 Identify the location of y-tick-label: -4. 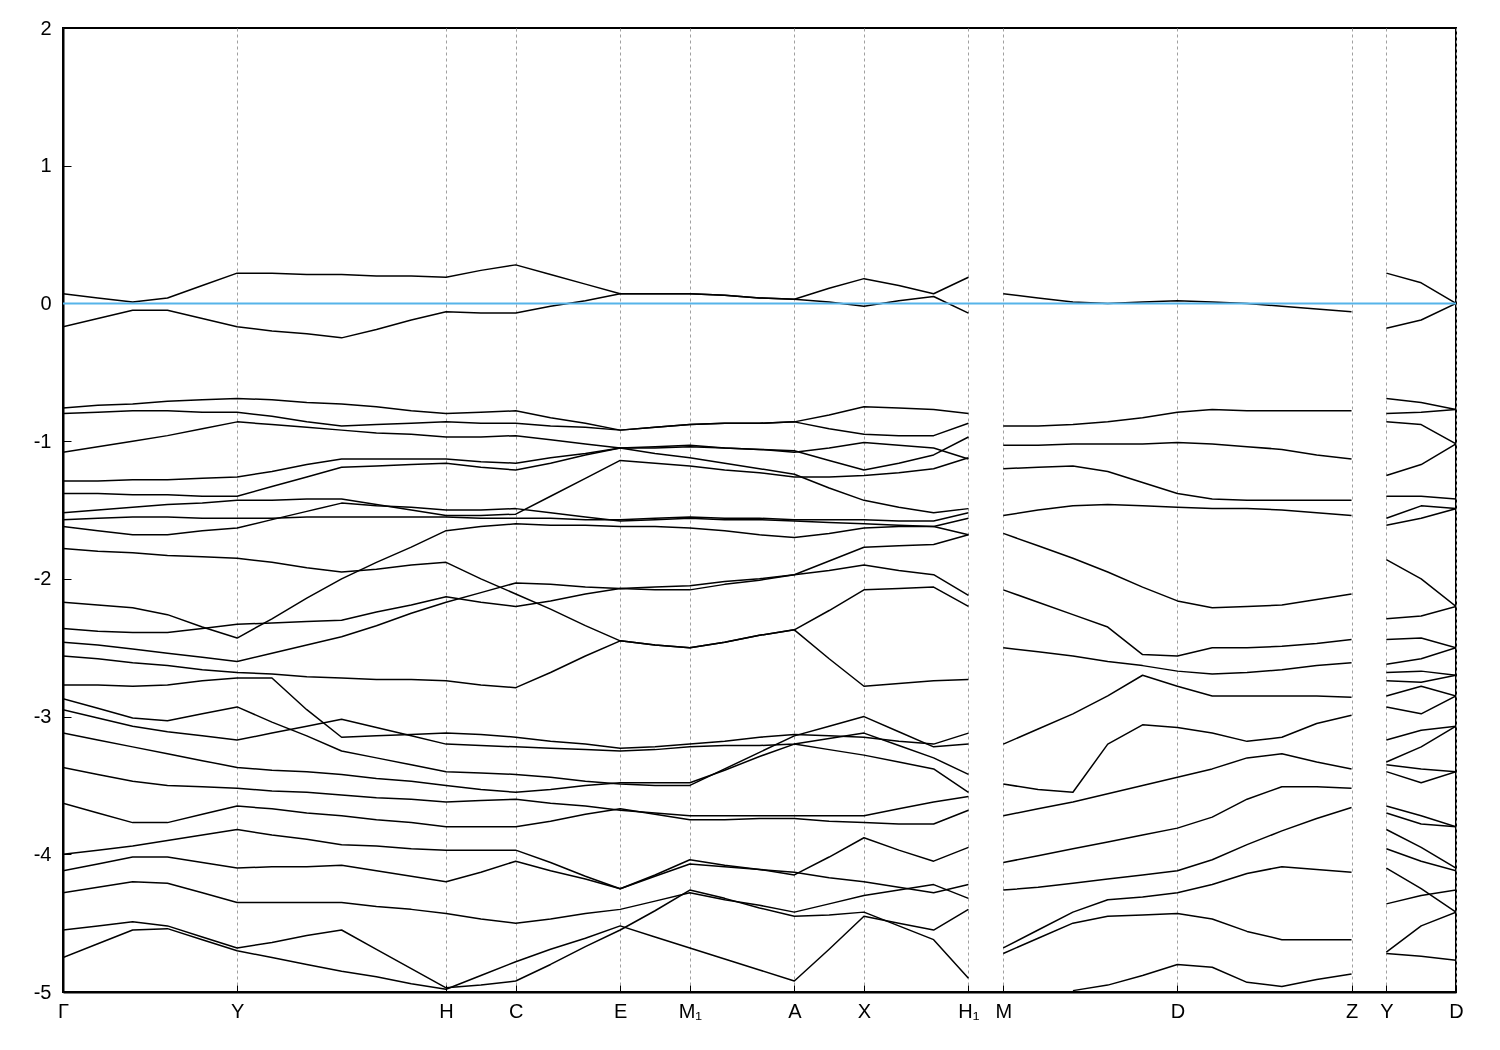
(42, 853).